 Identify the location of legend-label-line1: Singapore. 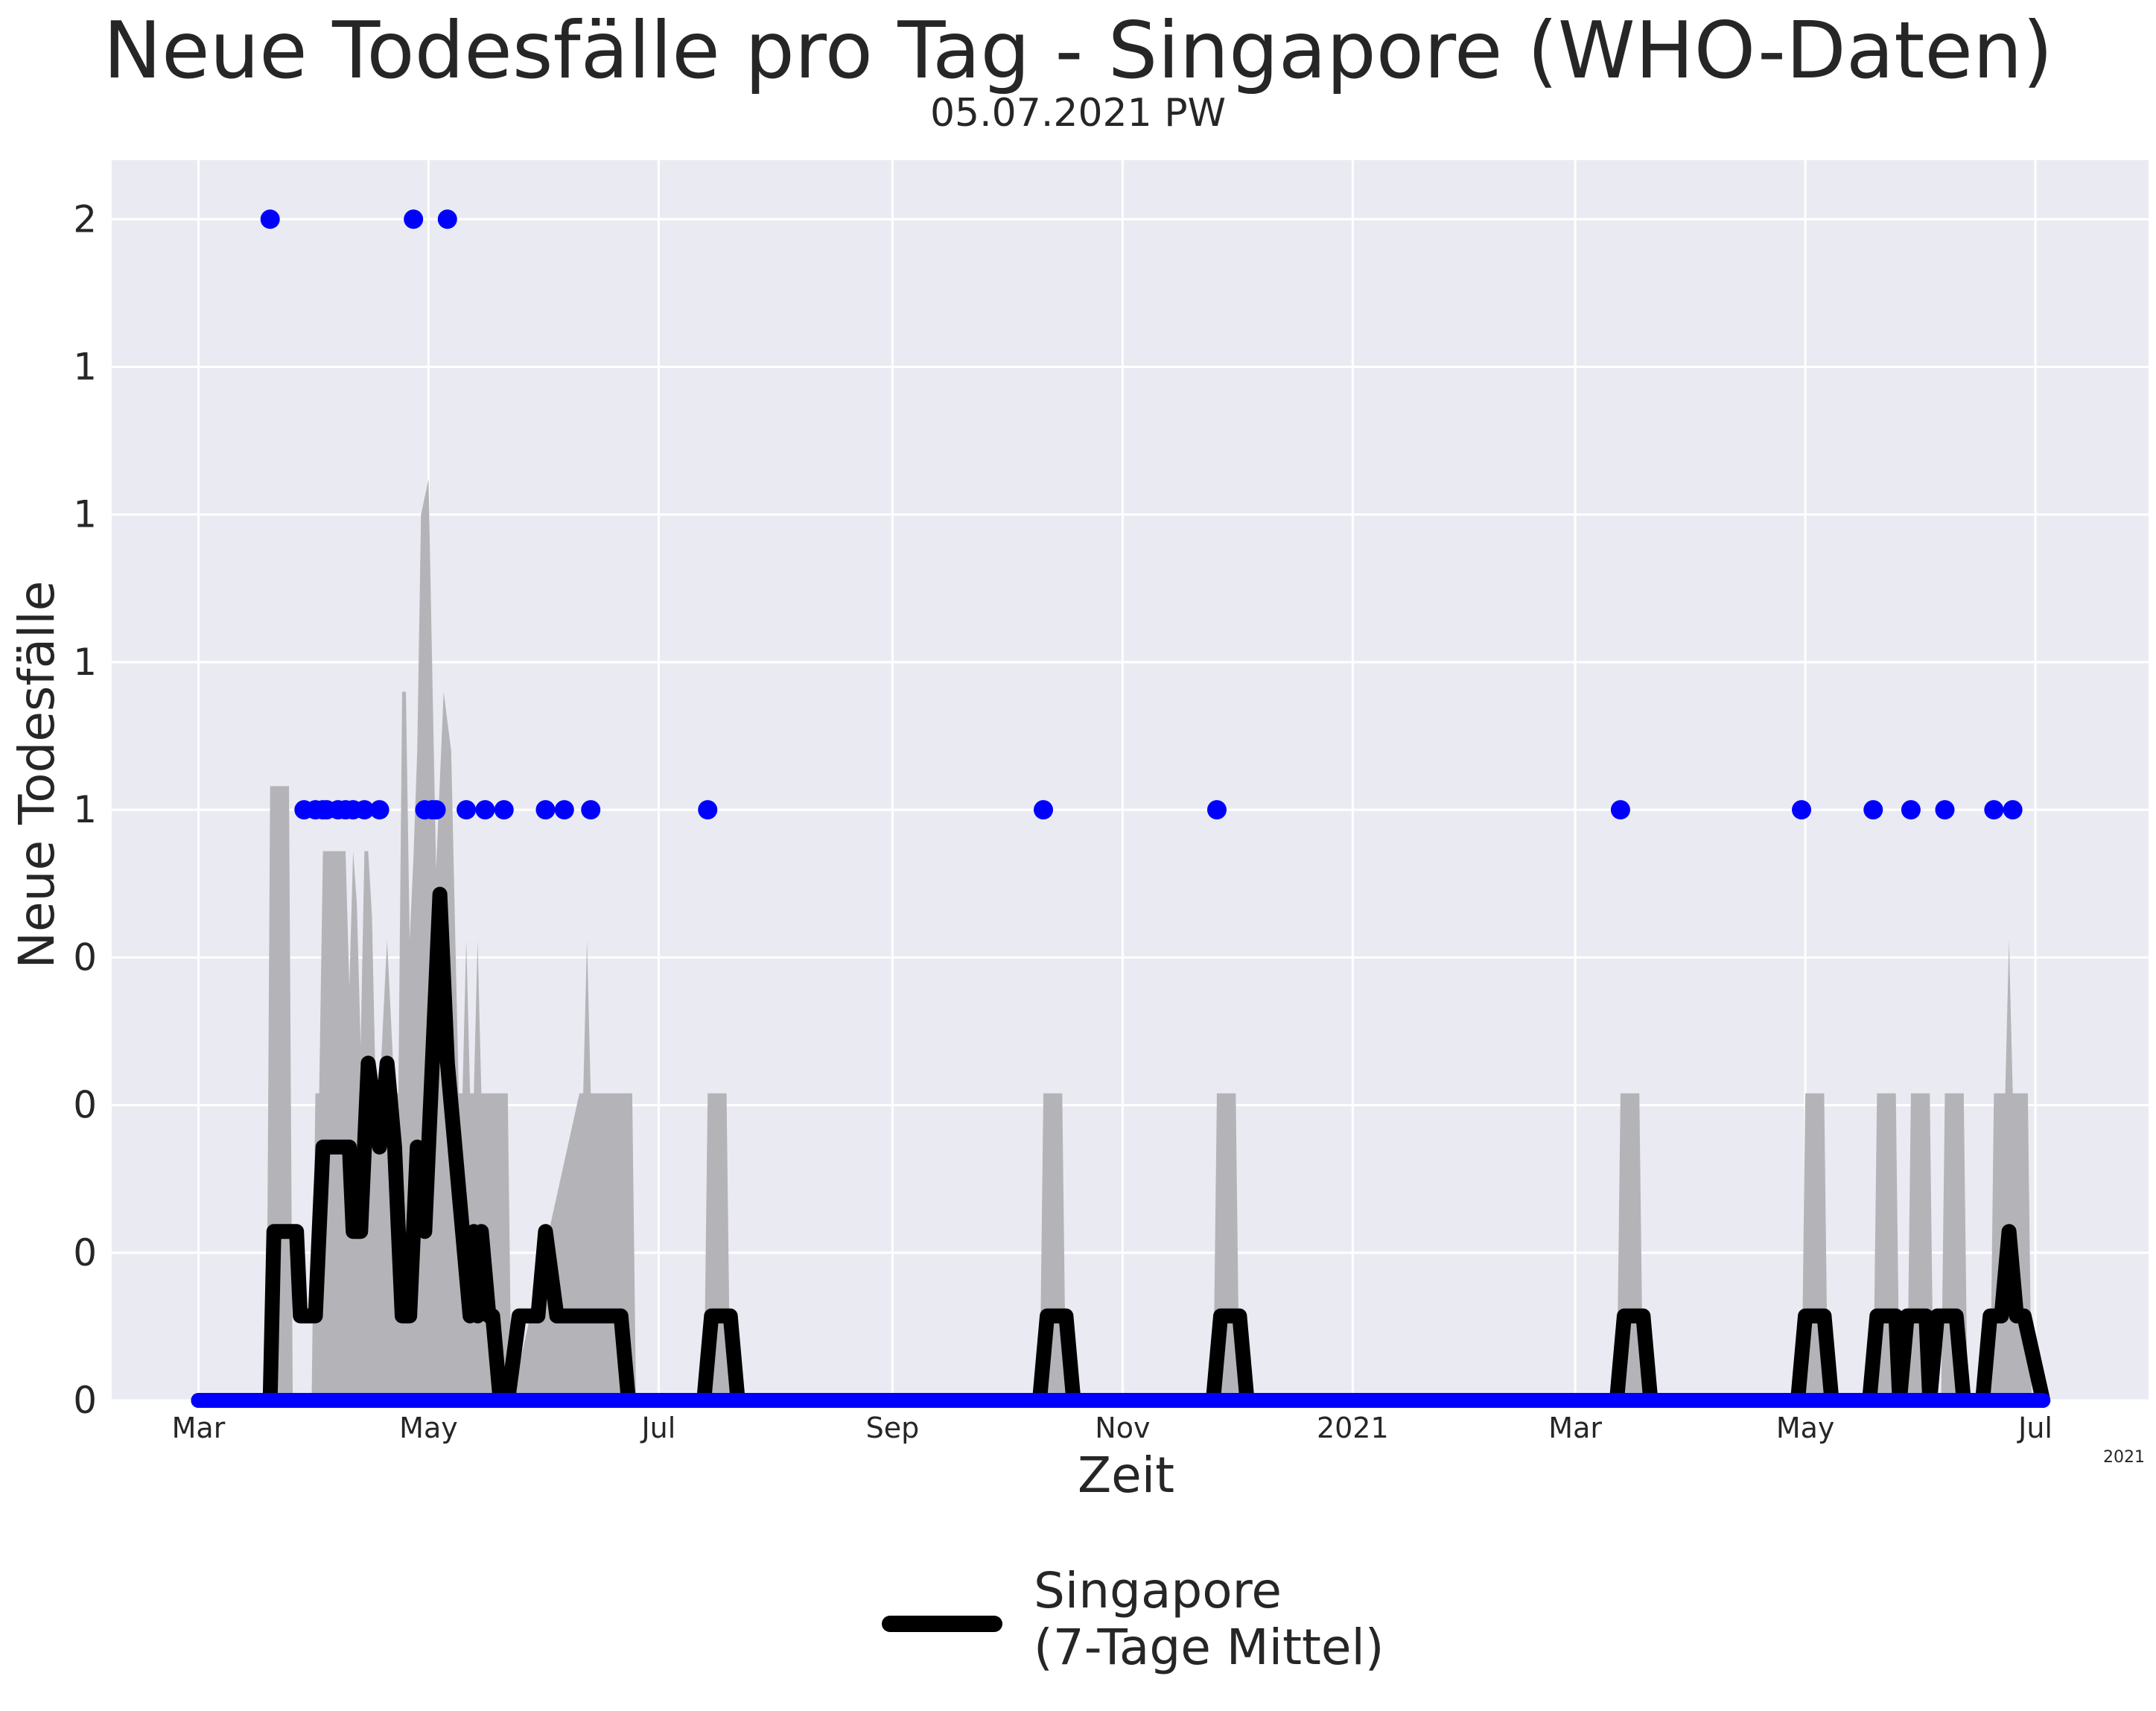
(1158, 1590).